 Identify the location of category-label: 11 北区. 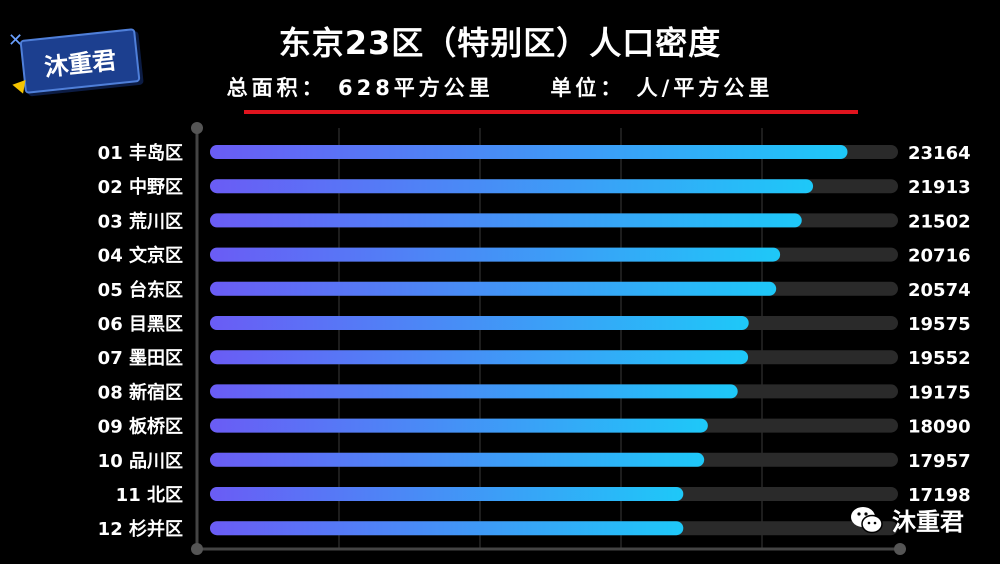
(149, 495).